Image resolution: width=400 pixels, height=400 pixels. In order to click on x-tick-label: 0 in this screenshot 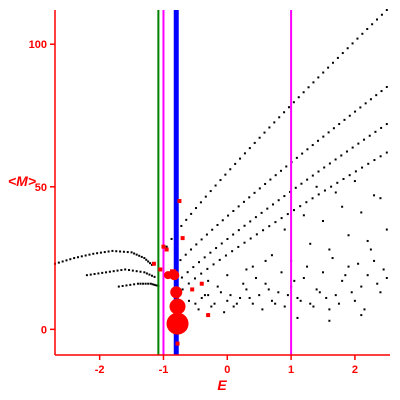, I will do `click(227, 370)`.